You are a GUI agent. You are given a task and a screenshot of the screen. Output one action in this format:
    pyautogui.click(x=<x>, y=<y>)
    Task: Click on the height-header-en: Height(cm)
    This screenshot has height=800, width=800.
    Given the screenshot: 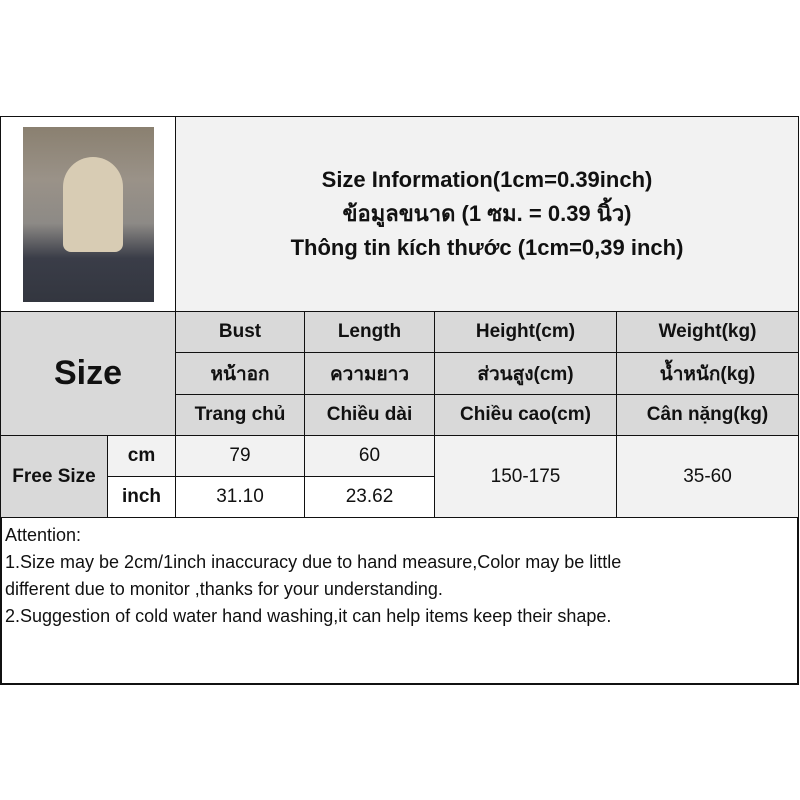 What is the action you would take?
    pyautogui.click(x=525, y=332)
    